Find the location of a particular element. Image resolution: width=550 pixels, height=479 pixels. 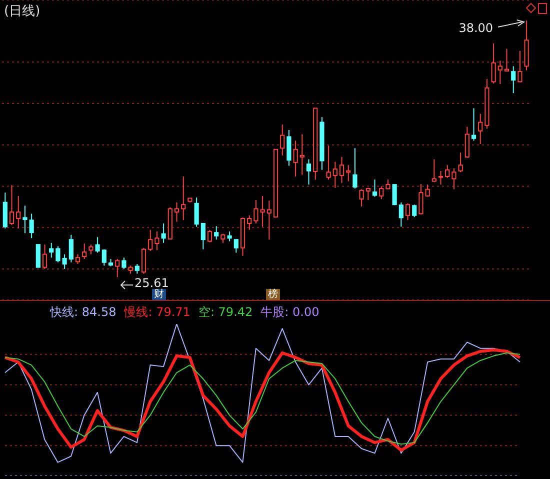

annotation: 38.00 is located at coordinates (476, 27).